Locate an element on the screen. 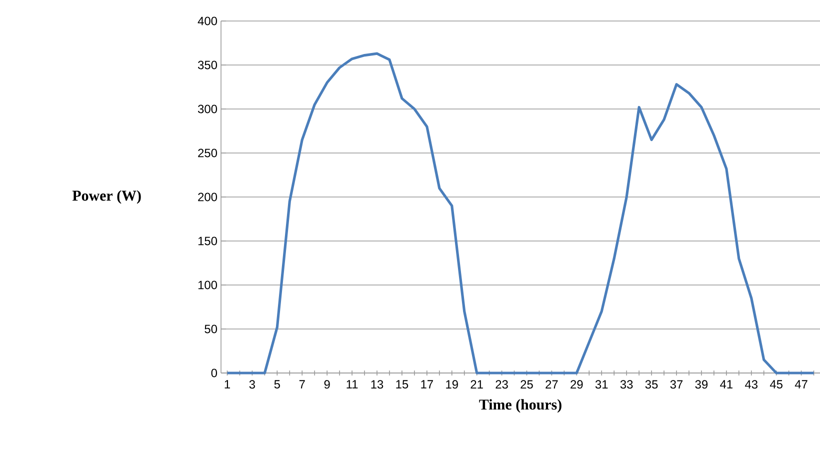  y-tick-label: 200 is located at coordinates (208, 197).